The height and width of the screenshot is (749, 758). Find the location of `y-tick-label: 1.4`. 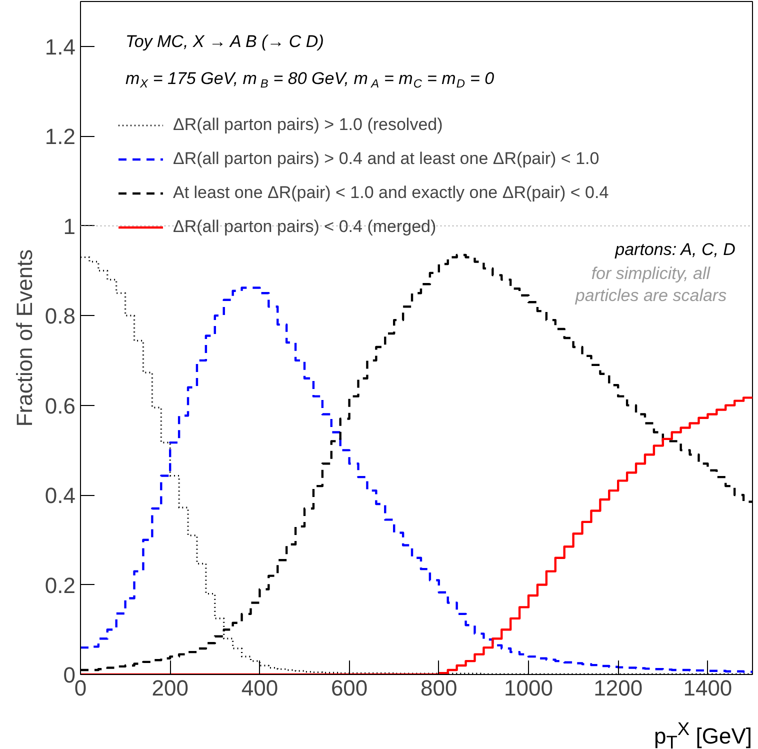

y-tick-label: 1.4 is located at coordinates (60, 47).